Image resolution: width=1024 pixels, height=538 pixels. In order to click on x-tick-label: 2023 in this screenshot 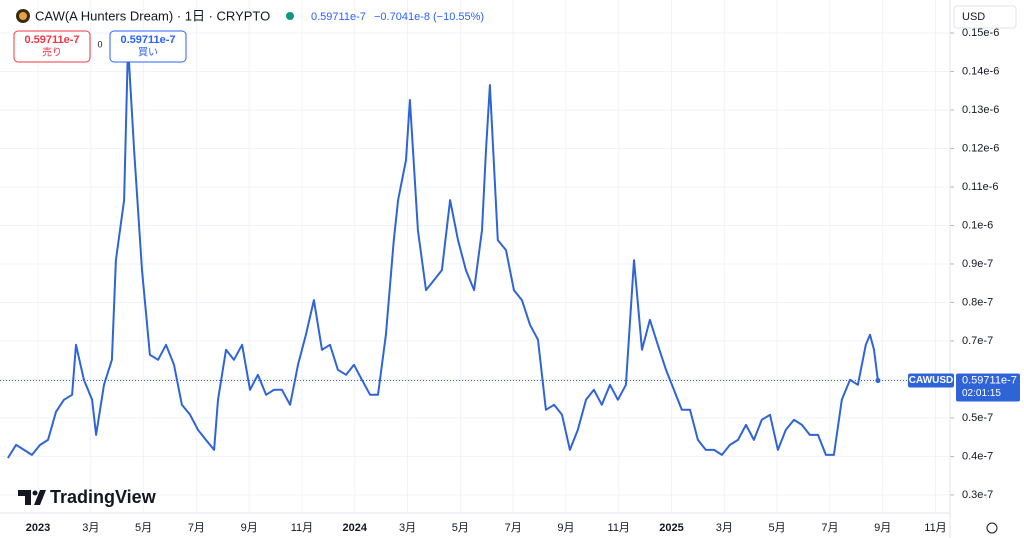, I will do `click(38, 528)`.